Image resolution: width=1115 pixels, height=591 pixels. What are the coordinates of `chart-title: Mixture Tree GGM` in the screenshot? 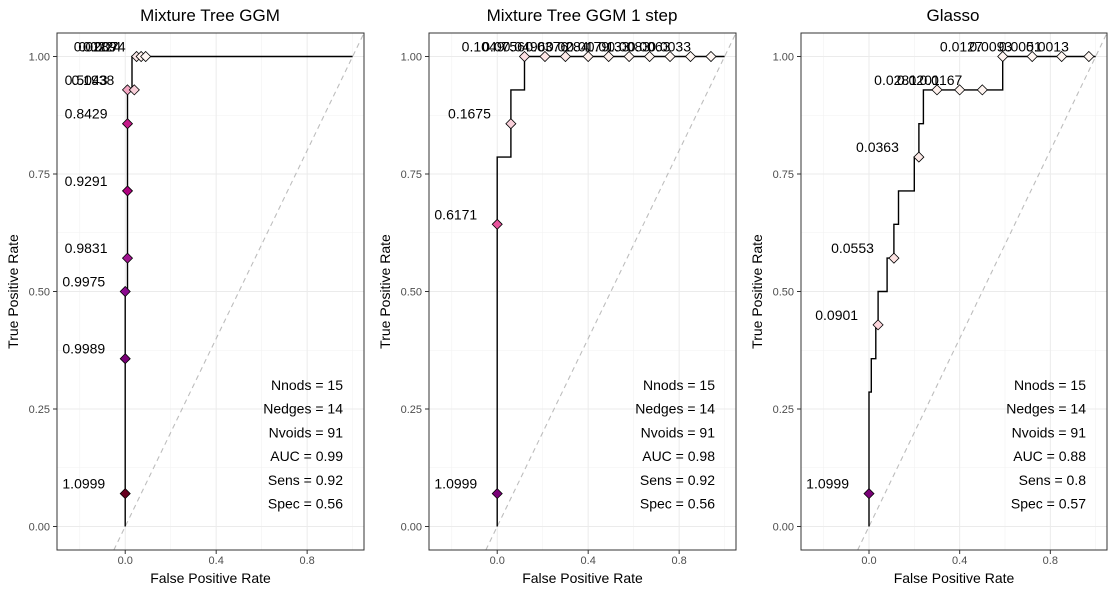 It's located at (210, 15).